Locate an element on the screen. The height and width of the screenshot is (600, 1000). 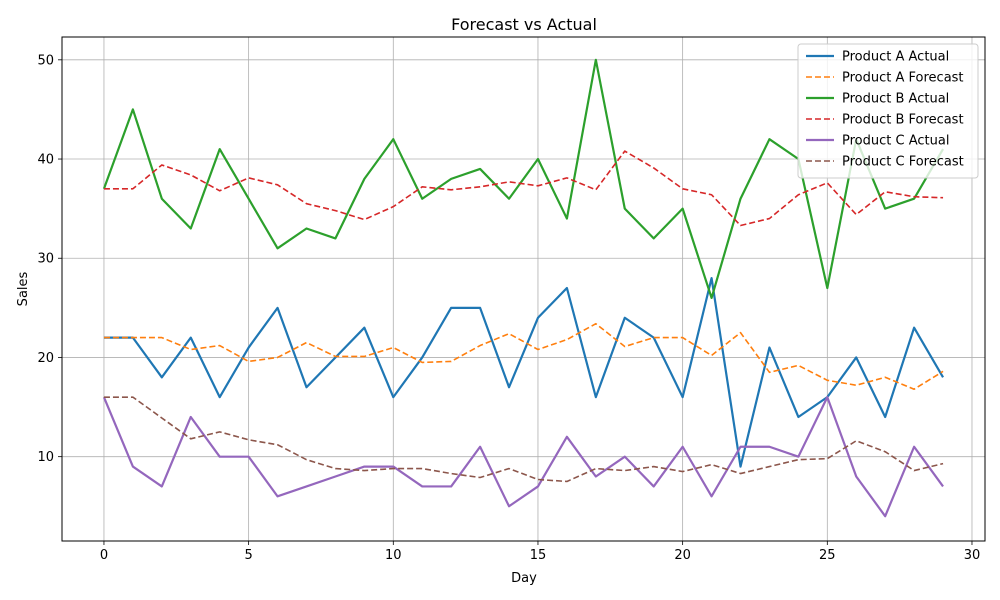
y-tick-label: 50 is located at coordinates (45, 60).